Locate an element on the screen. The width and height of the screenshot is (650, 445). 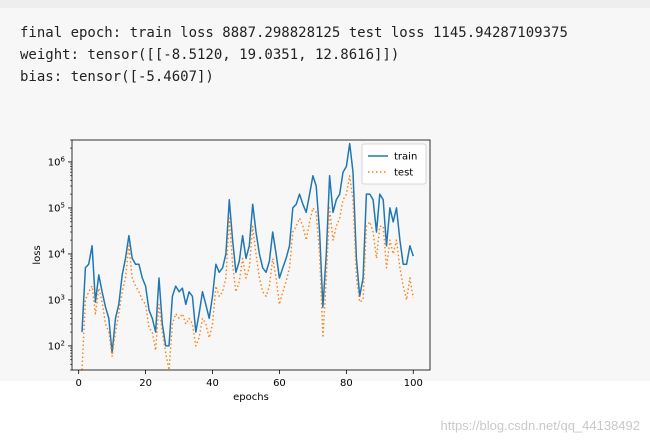
x-tick-label: 80 is located at coordinates (346, 383).